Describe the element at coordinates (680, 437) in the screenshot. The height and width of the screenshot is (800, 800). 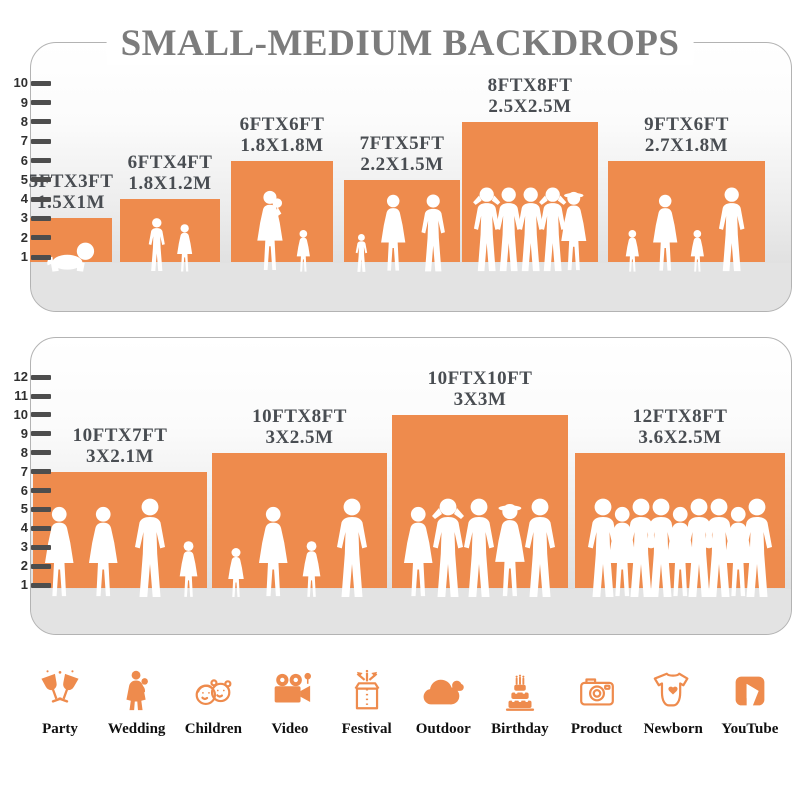
I see `size-meters-text: 3.6X2.5M` at that location.